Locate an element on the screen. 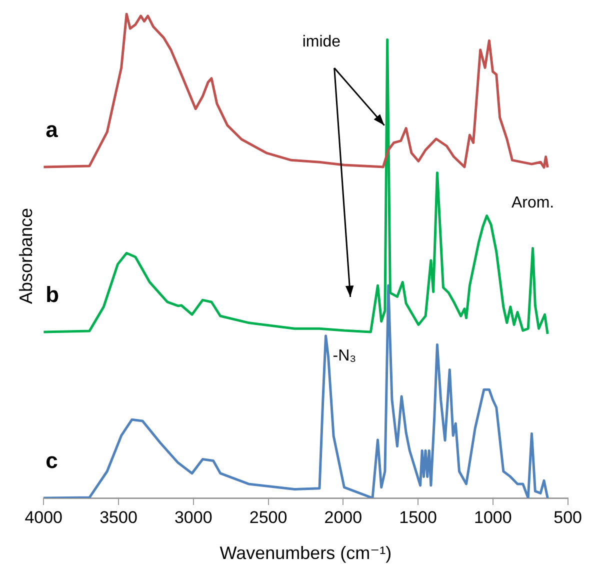 This screenshot has height=581, width=593. x-tick-label: 3500 is located at coordinates (119, 517).